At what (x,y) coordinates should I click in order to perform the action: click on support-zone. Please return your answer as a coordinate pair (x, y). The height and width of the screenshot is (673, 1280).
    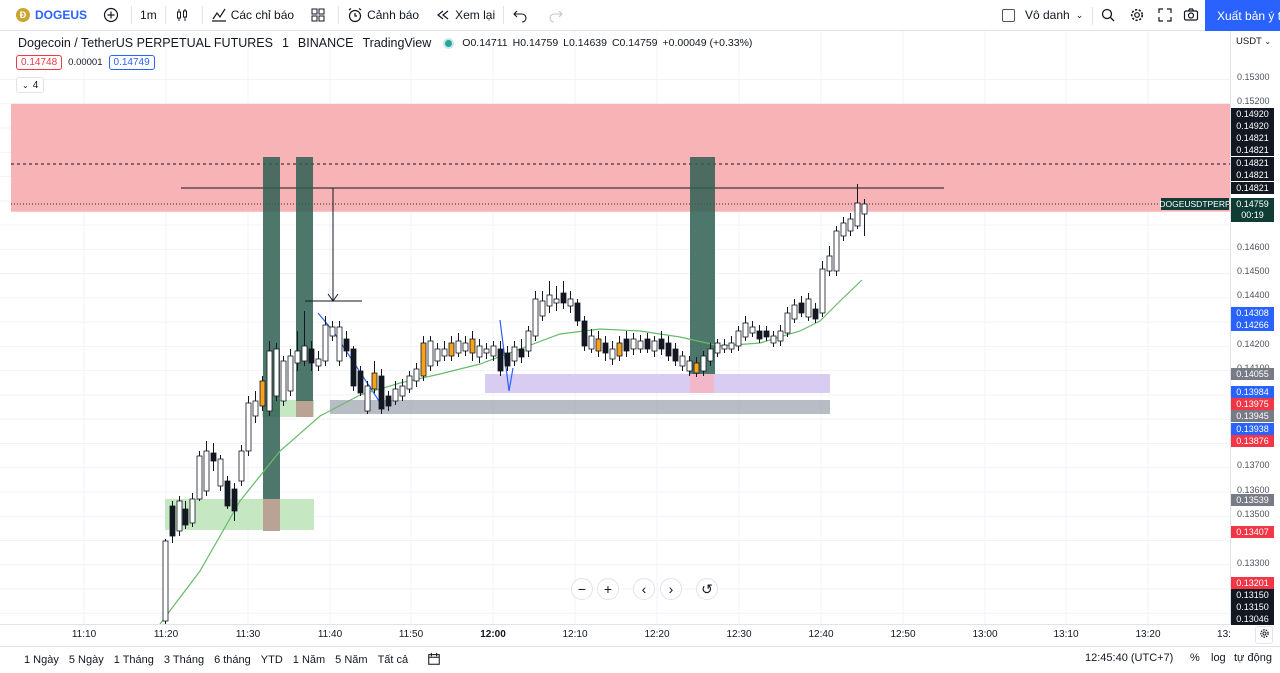
    Looking at the image, I should click on (580, 407).